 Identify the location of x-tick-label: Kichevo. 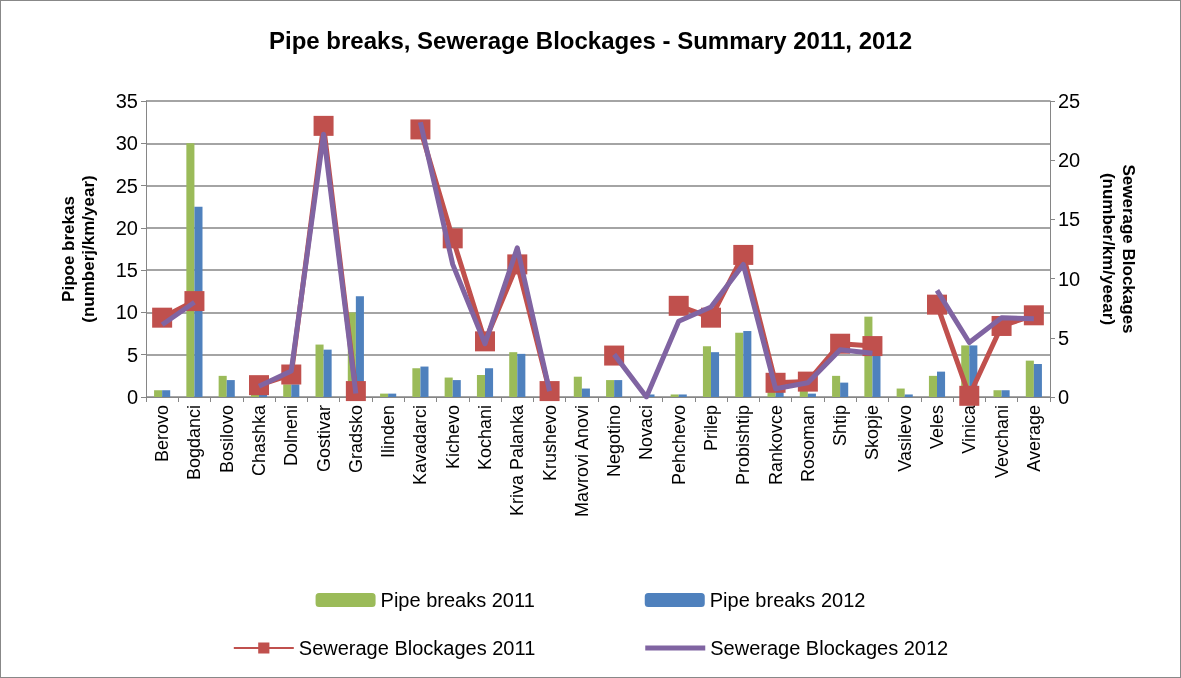
(452, 437).